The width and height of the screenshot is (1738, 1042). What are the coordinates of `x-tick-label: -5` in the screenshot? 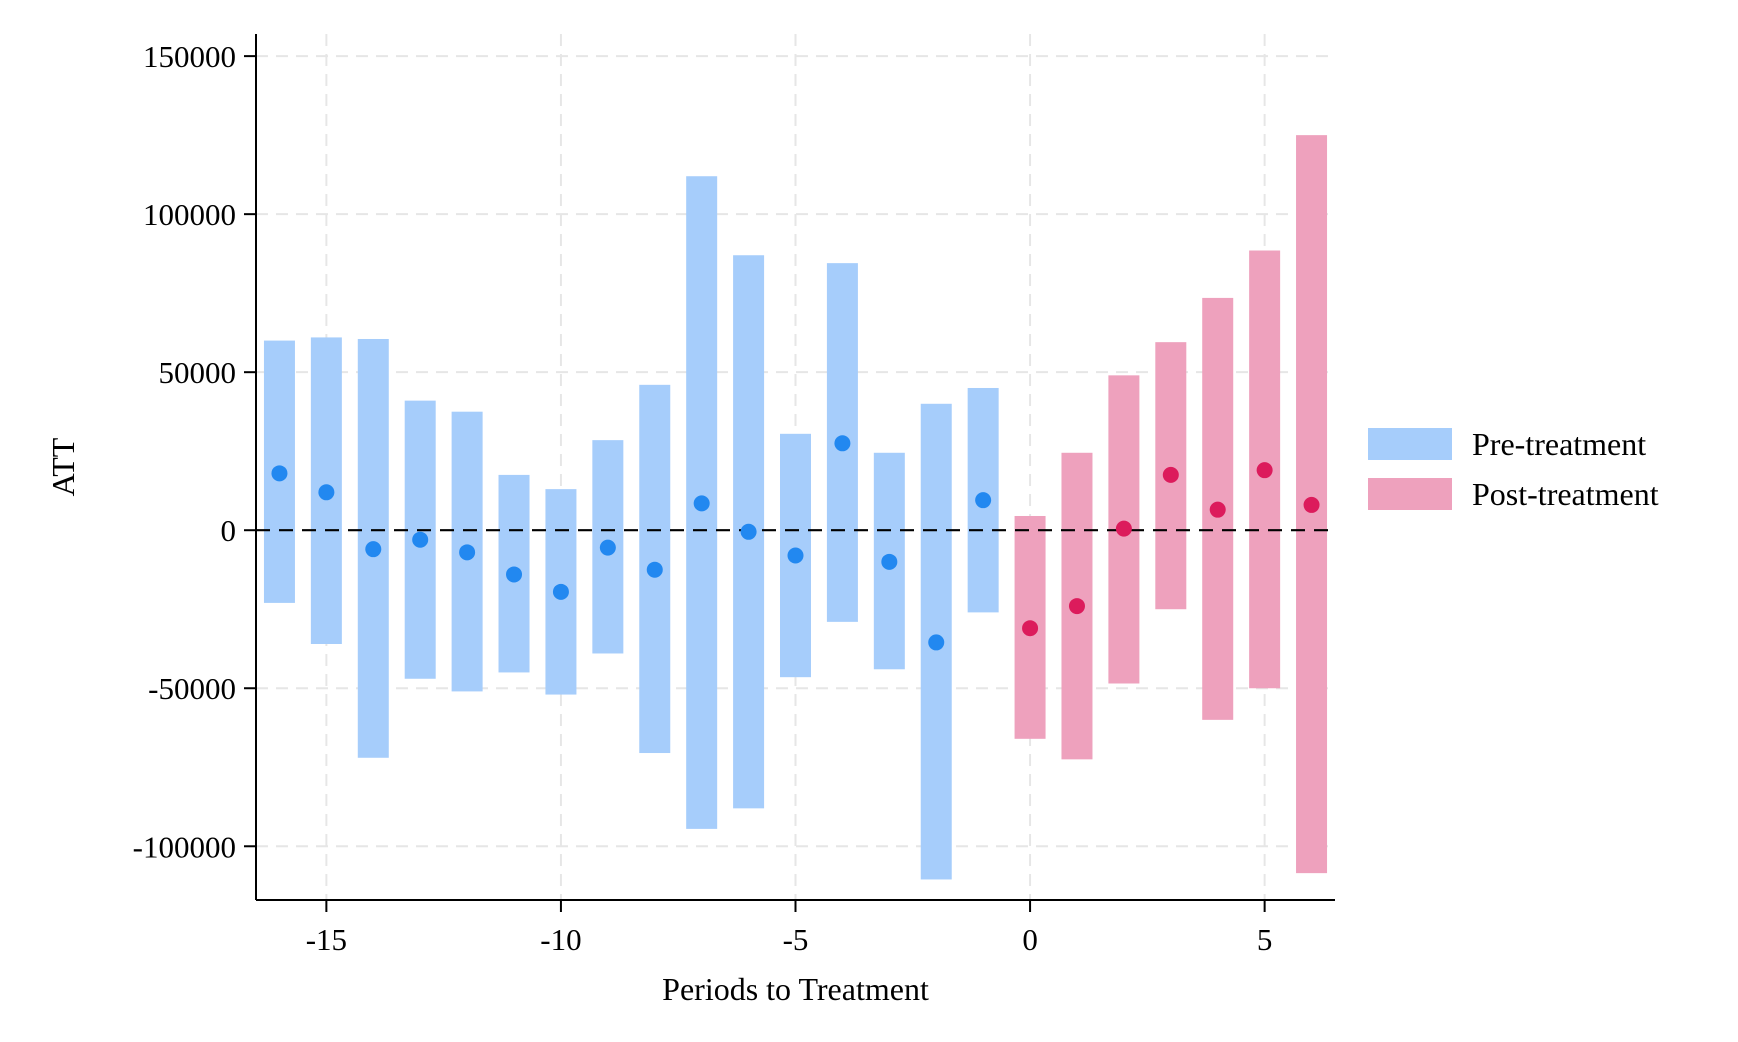 It's located at (796, 939).